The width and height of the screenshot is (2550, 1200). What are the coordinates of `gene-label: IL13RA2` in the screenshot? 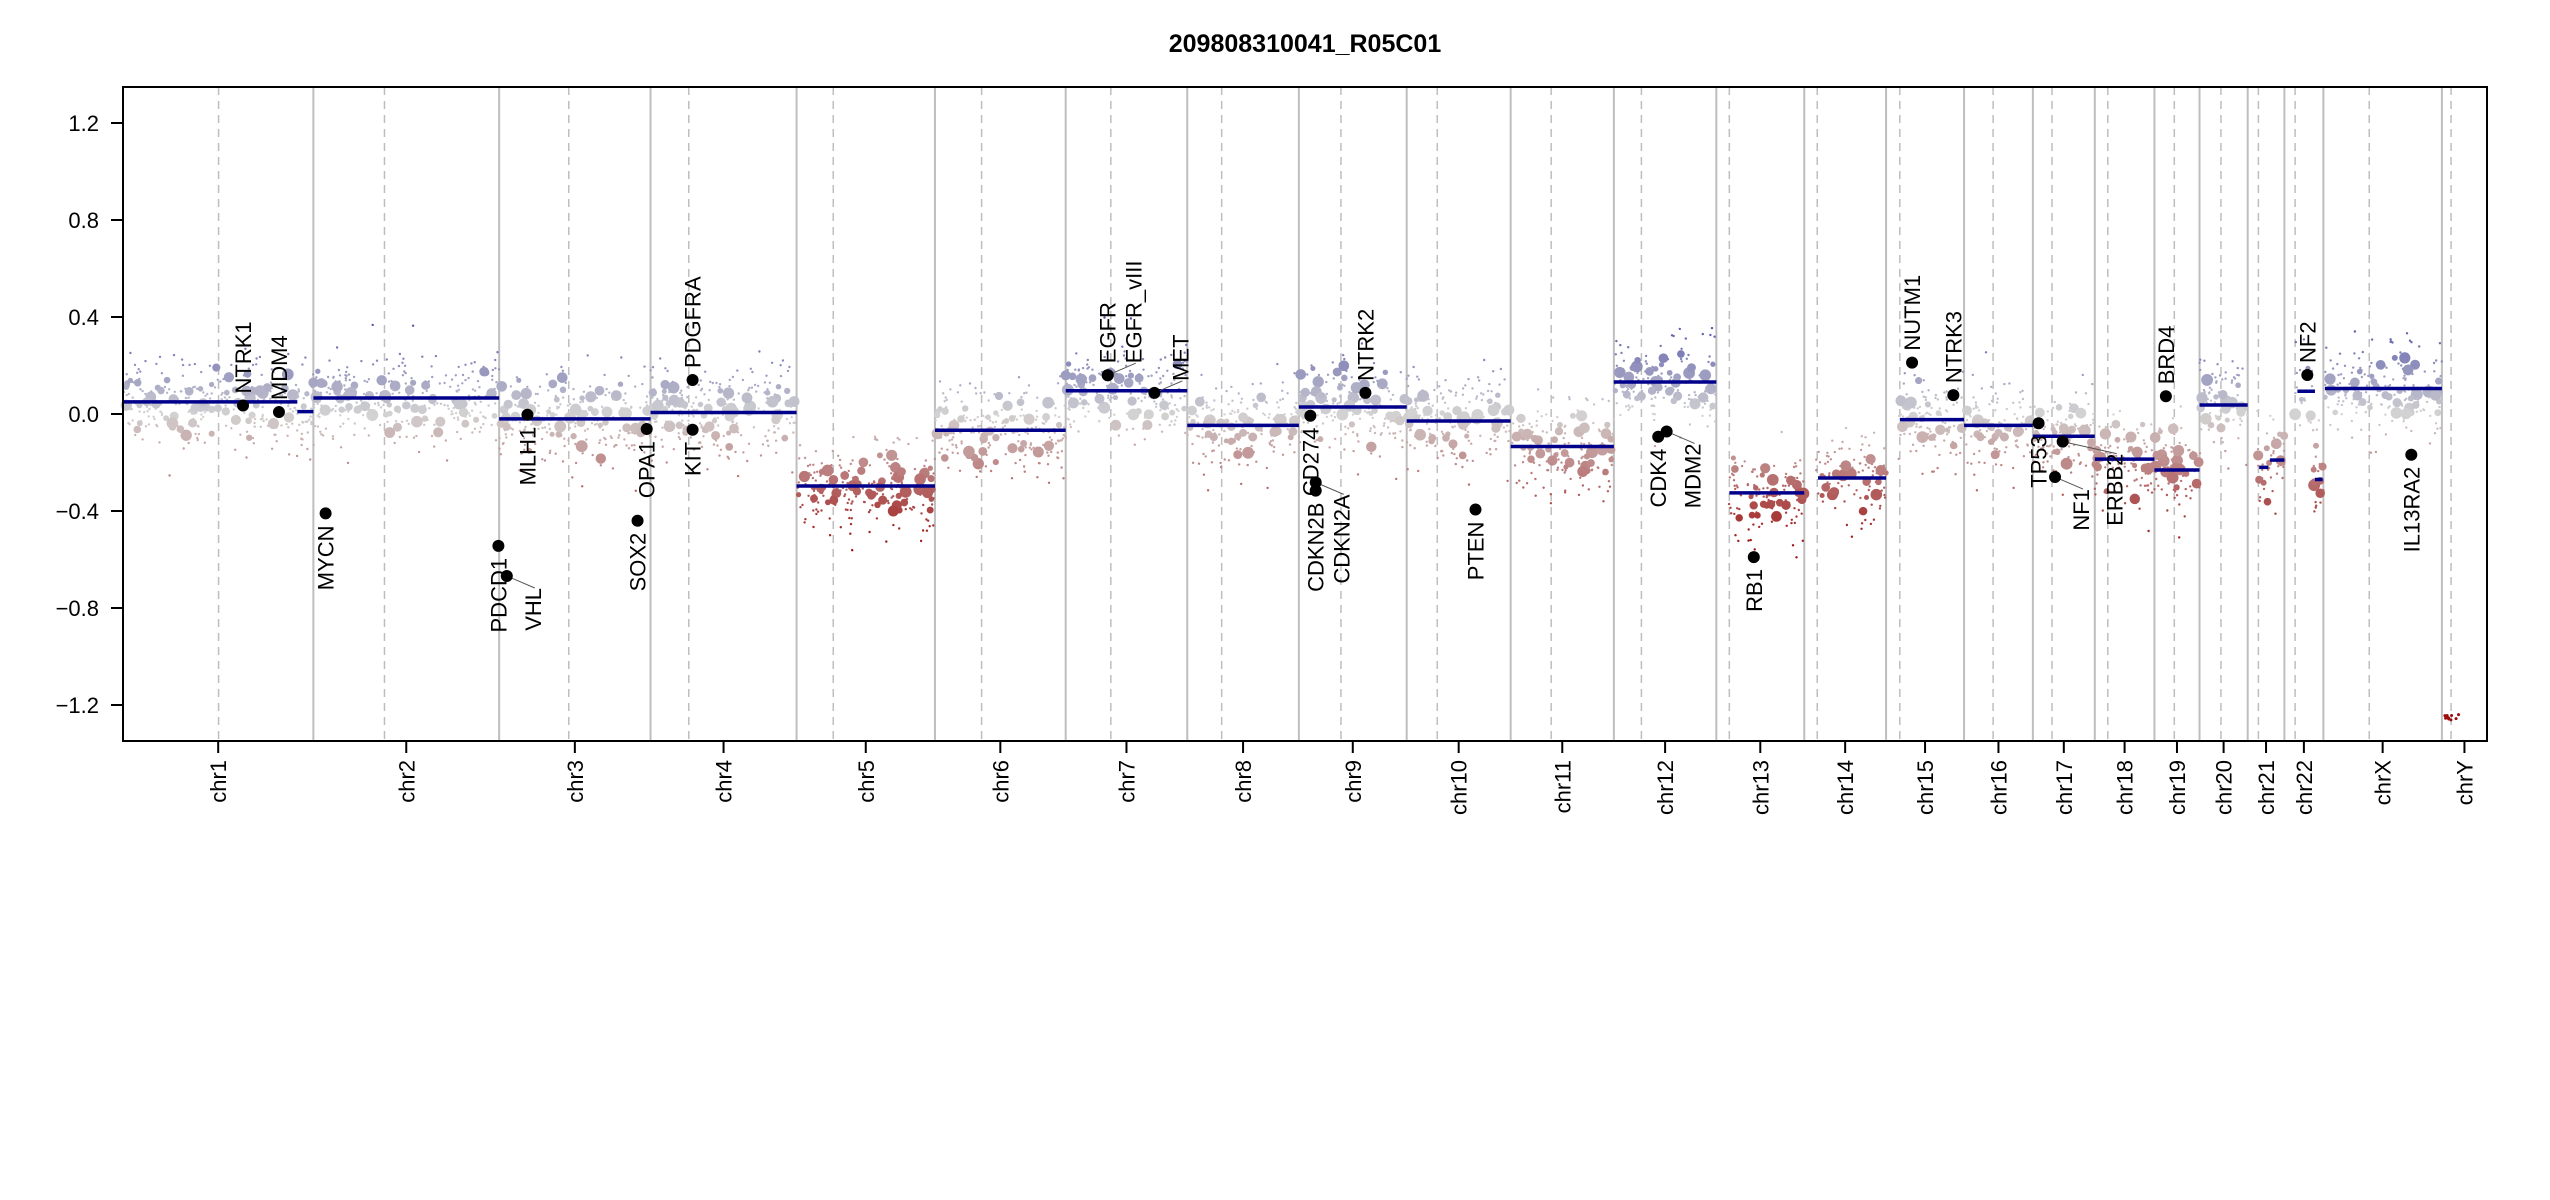 It's located at (2411, 510).